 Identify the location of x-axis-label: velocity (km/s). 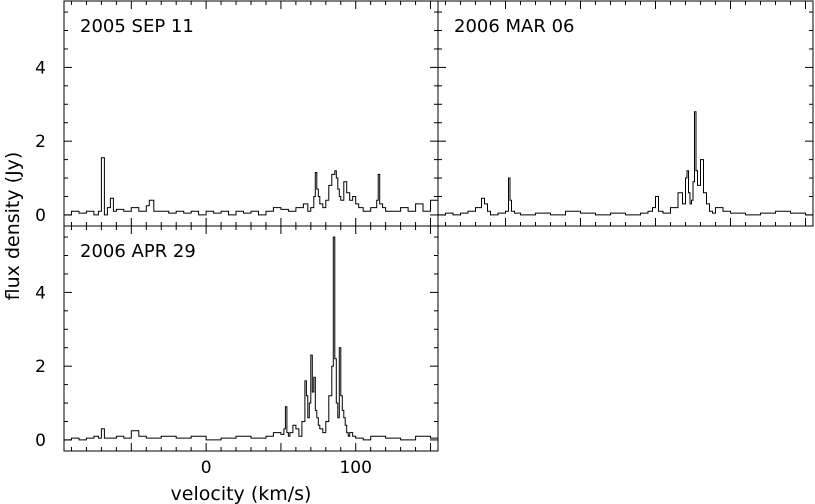
(241, 493).